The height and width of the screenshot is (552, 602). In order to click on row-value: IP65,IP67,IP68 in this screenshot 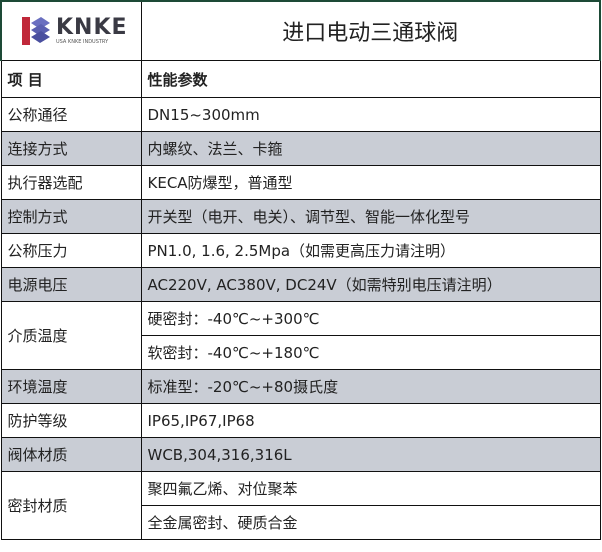, I will do `click(370, 420)`.